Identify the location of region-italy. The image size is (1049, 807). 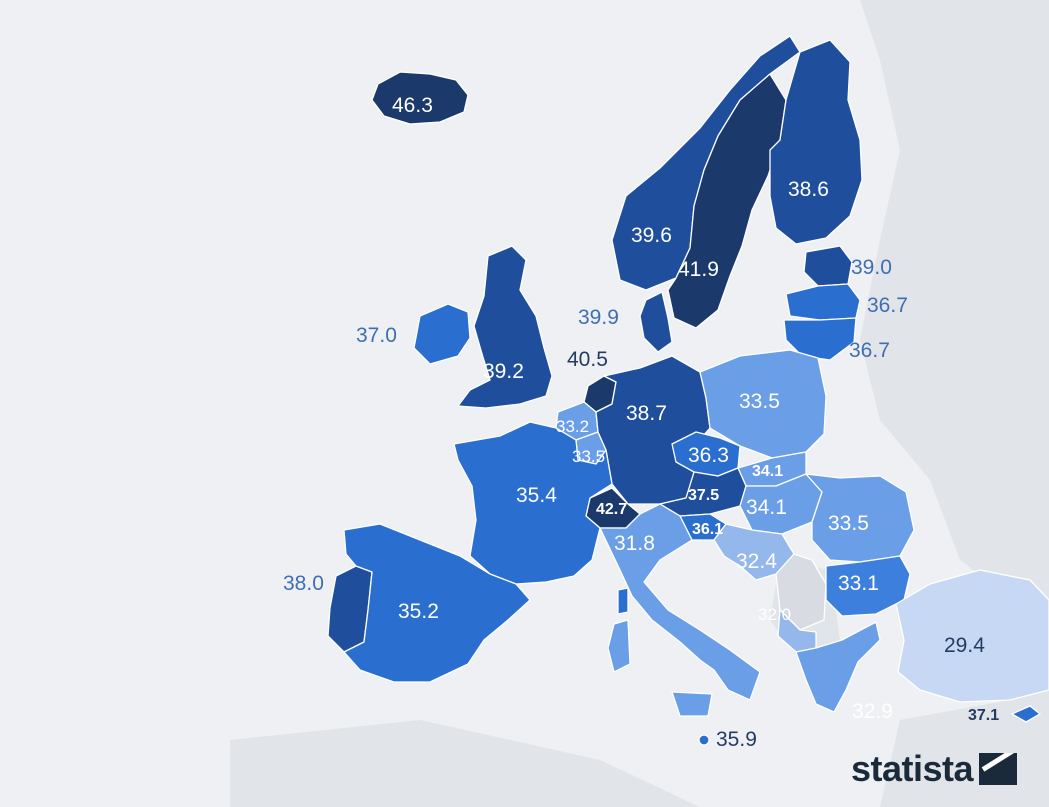
(680, 610).